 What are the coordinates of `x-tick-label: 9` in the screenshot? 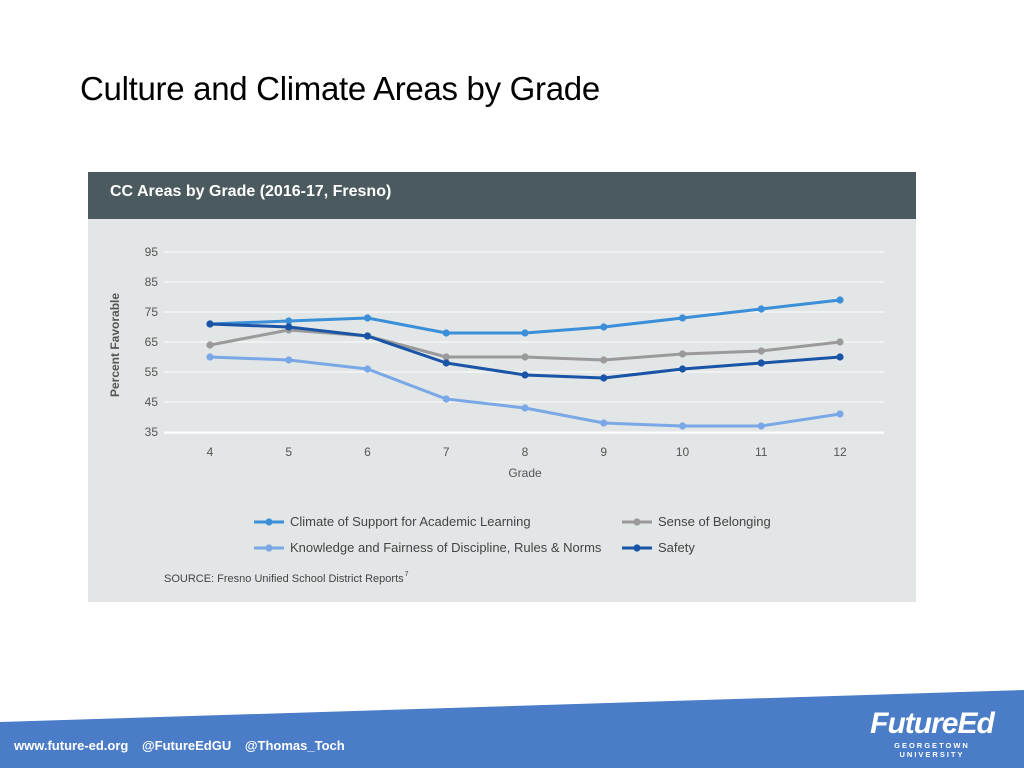 It's located at (603, 452).